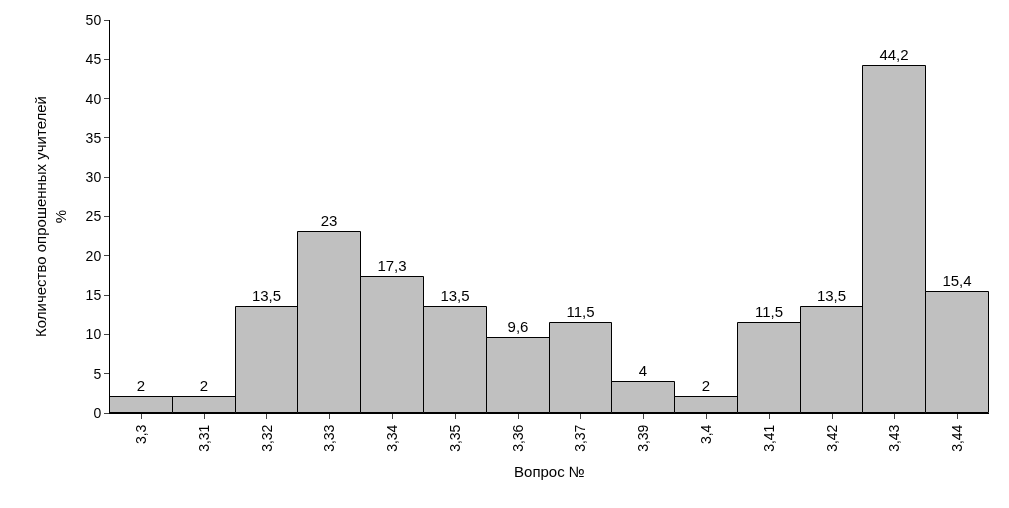  Describe the element at coordinates (706, 434) in the screenshot. I see `x-tick-label: 3,4` at that location.